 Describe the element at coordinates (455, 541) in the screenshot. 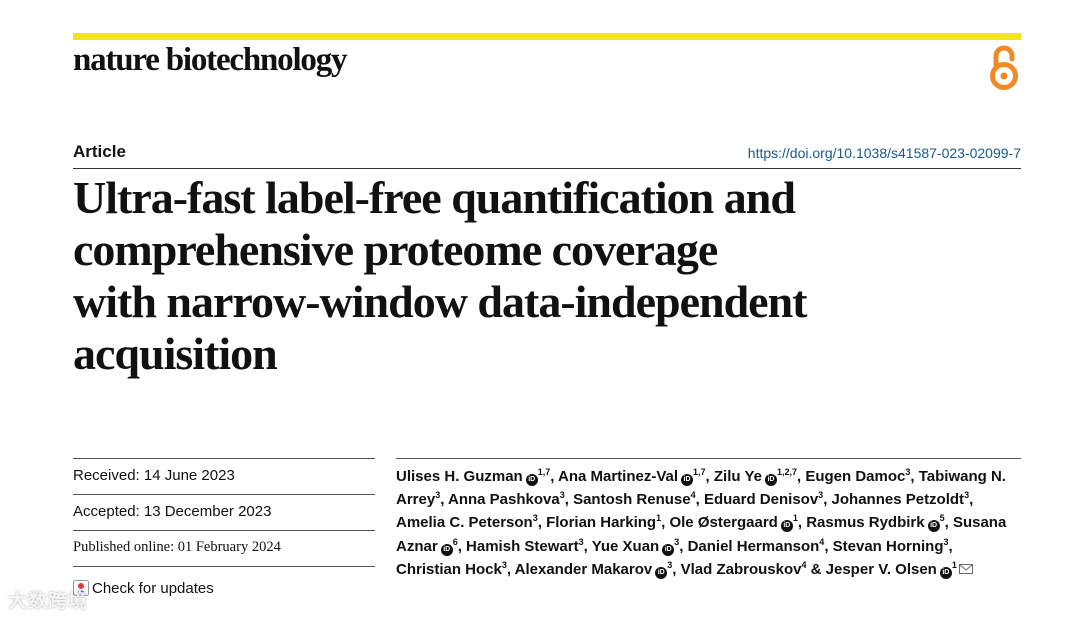

I see `affiliation-superscript: 6` at that location.